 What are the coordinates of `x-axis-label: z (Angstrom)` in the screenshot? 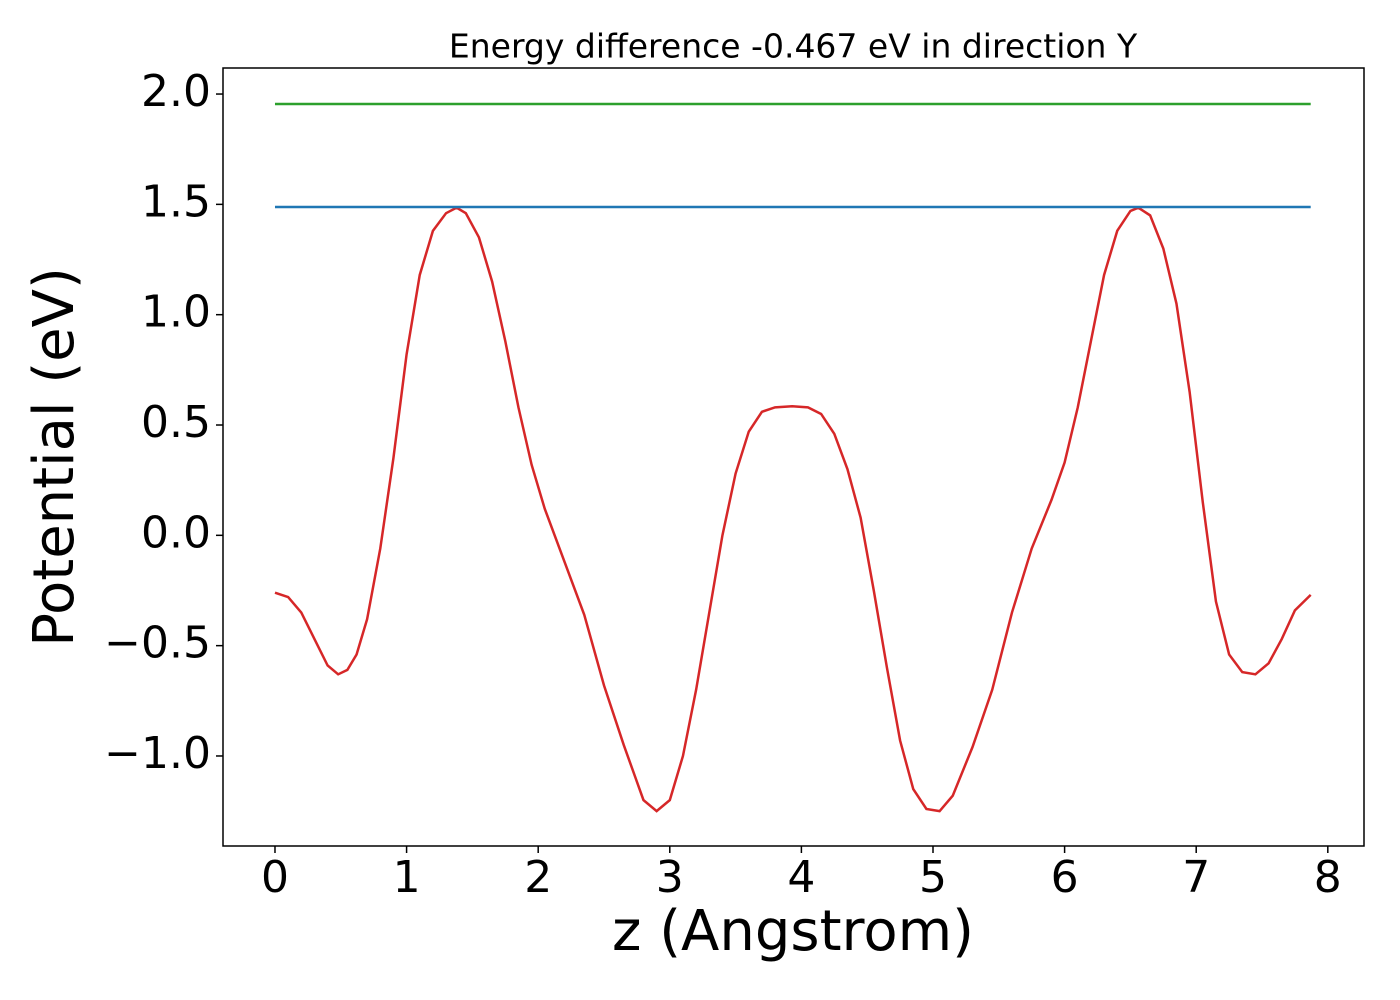 It's located at (793, 931).